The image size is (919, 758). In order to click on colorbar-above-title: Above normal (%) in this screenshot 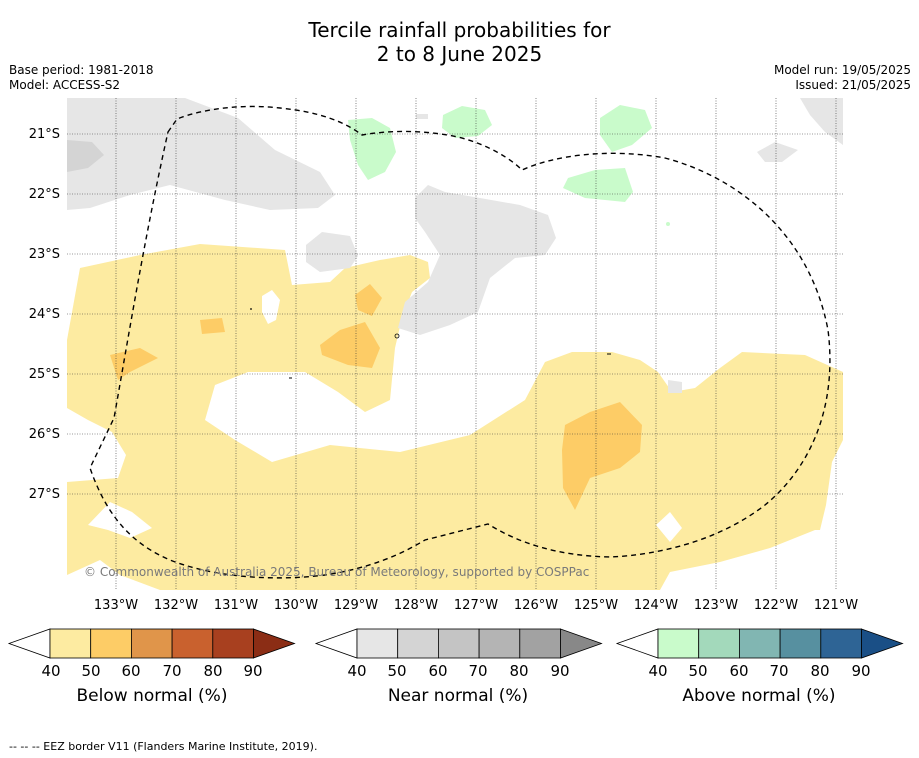, I will do `click(759, 696)`.